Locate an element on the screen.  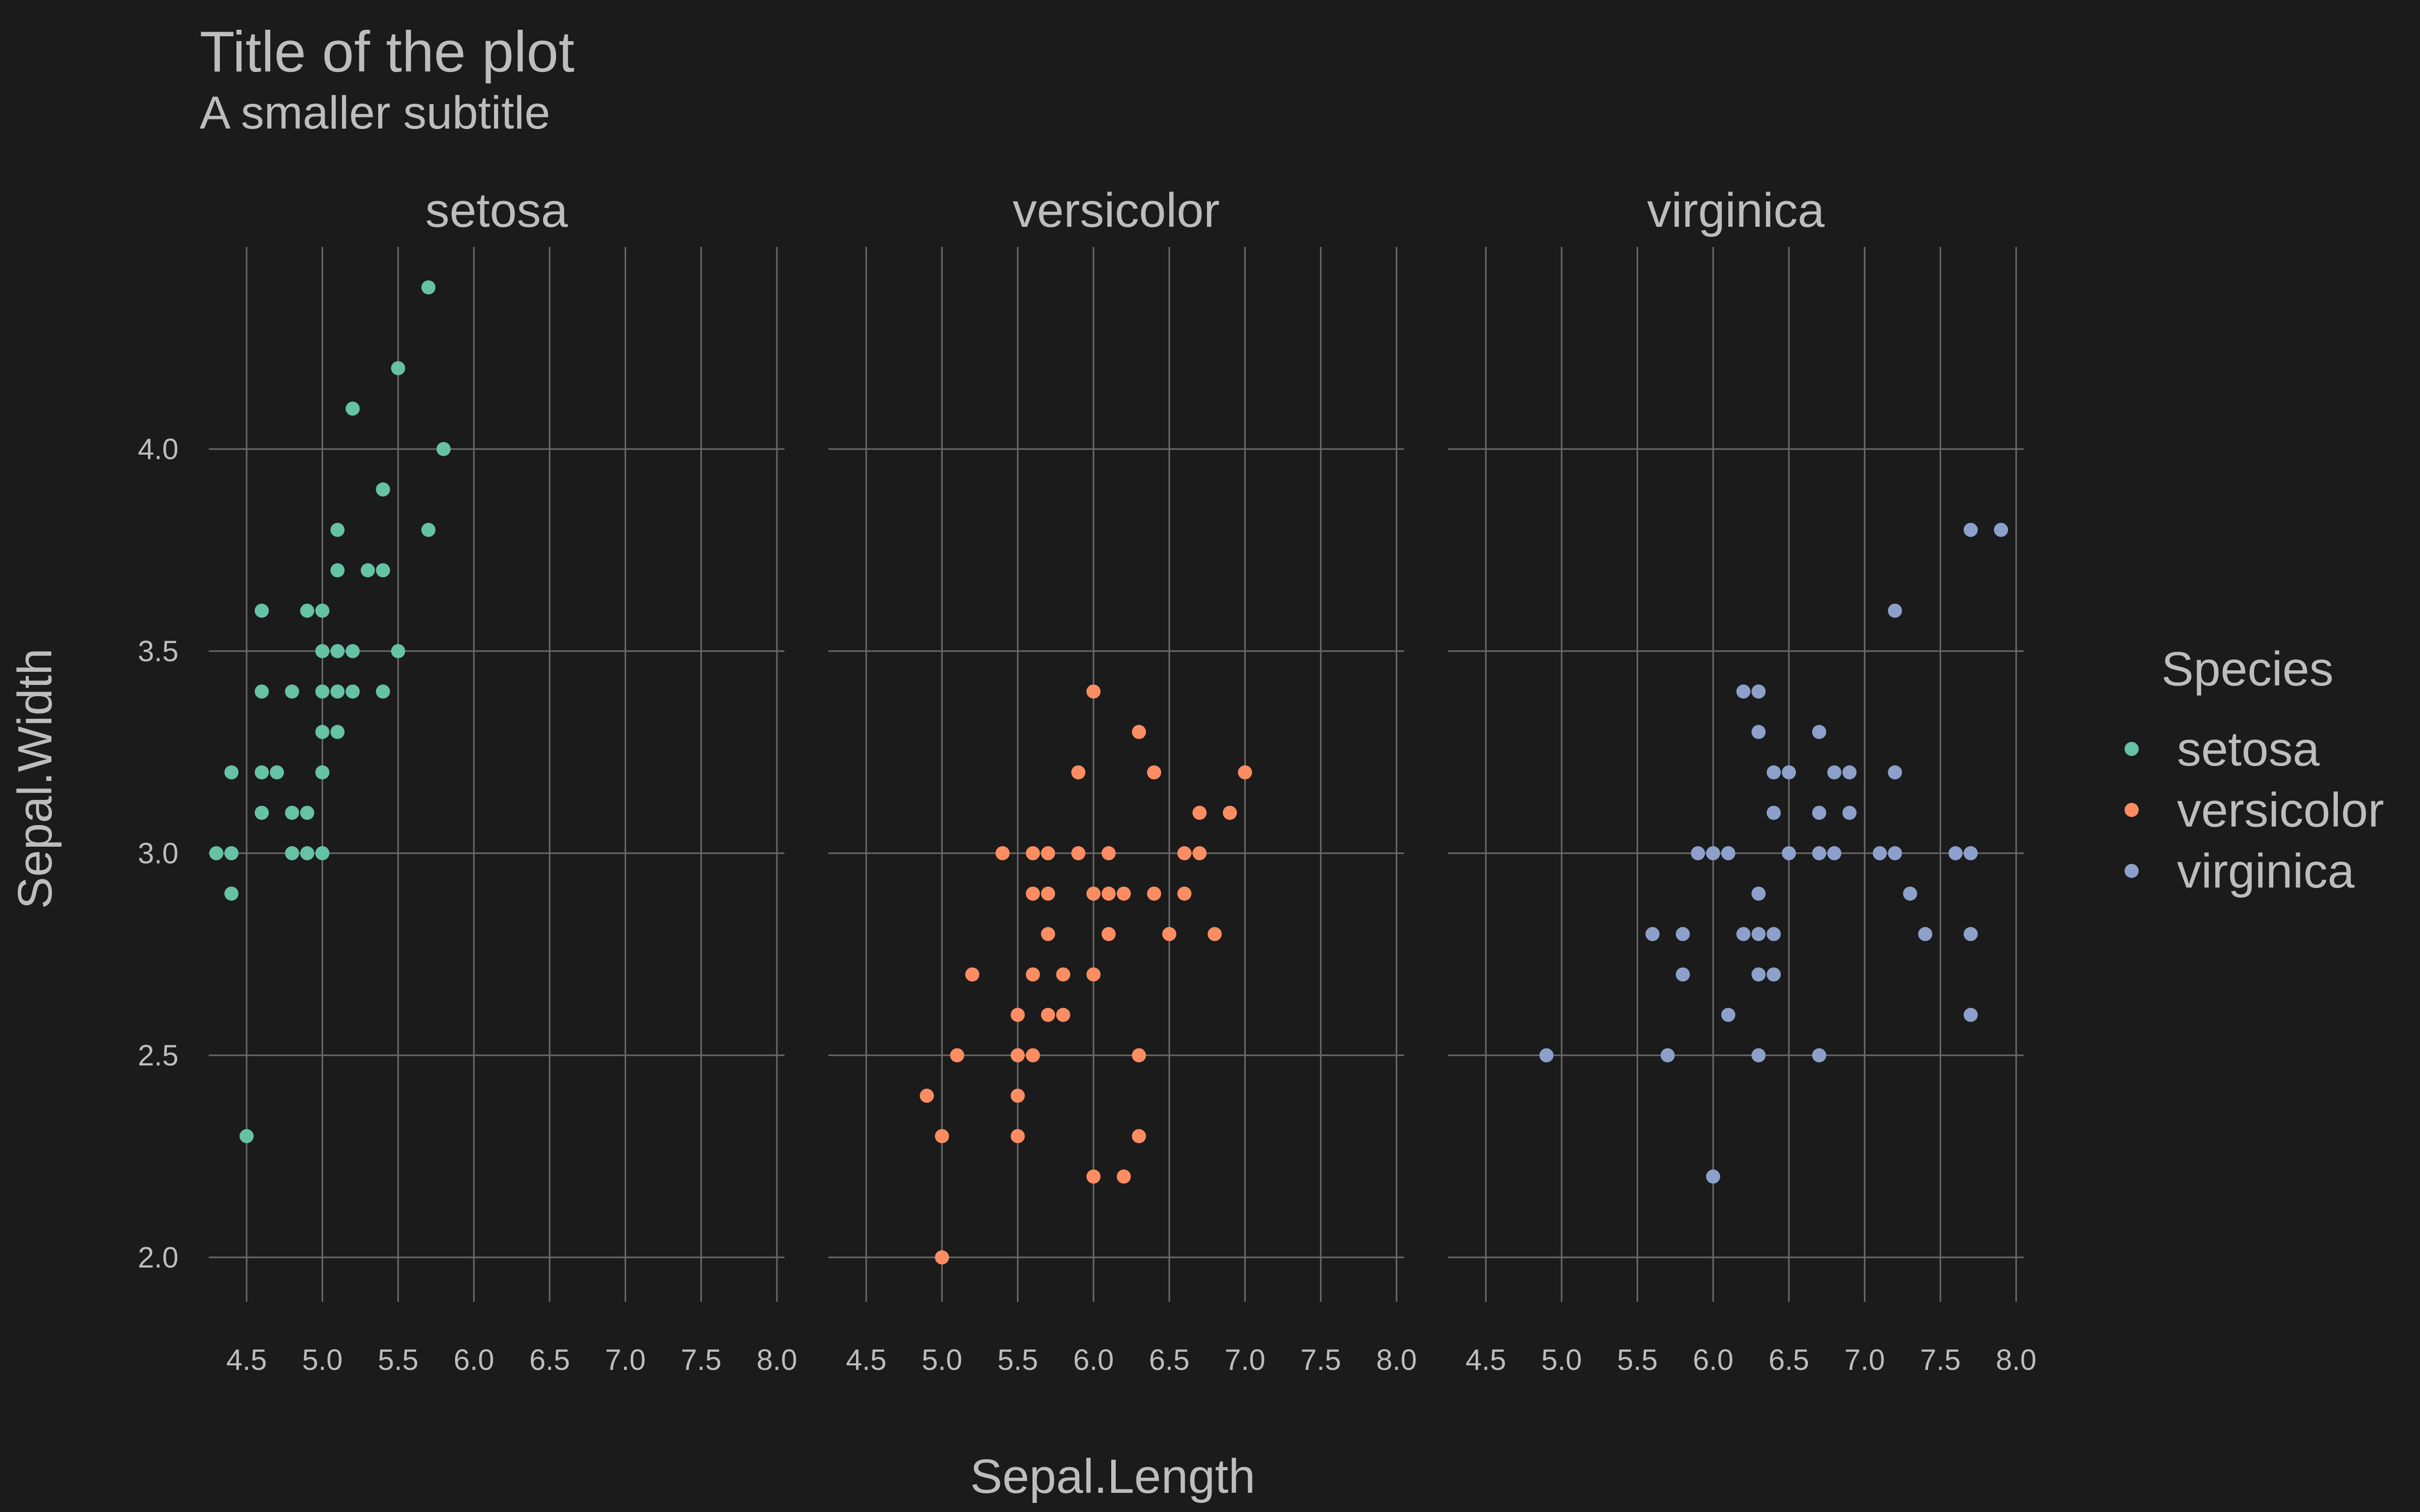
facet-strip-label: setosa is located at coordinates (497, 210).